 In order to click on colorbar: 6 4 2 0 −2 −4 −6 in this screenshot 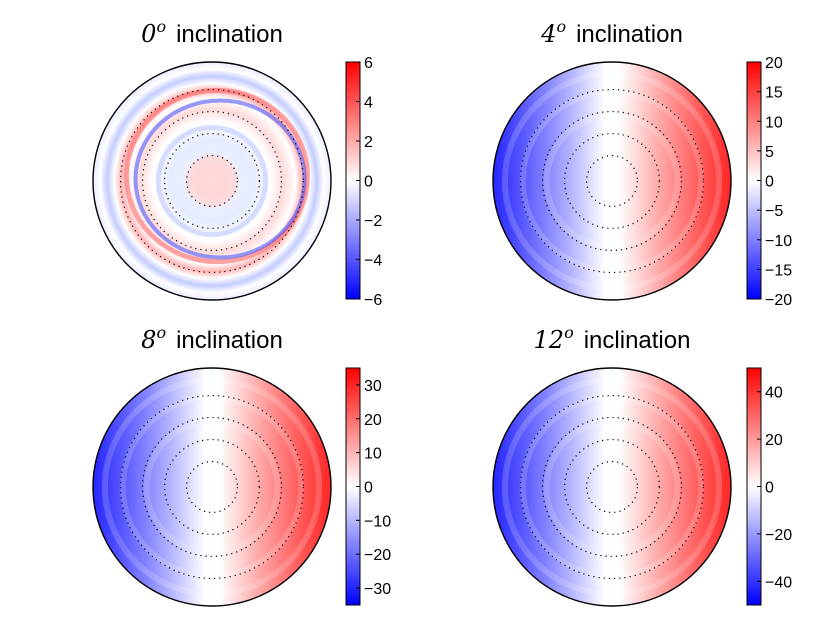, I will do `click(363, 182)`.